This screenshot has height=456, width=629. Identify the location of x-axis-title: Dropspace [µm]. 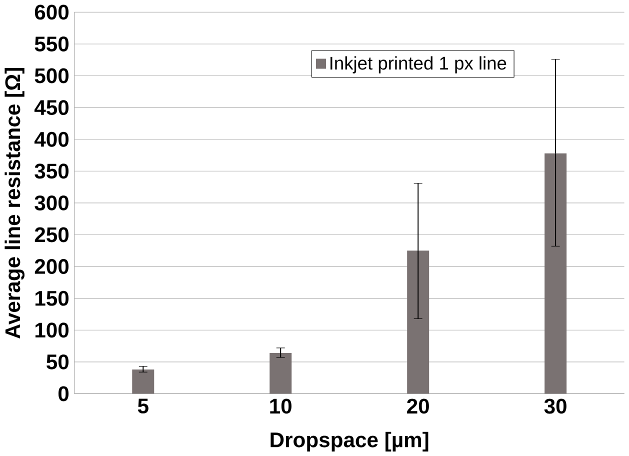
(349, 442).